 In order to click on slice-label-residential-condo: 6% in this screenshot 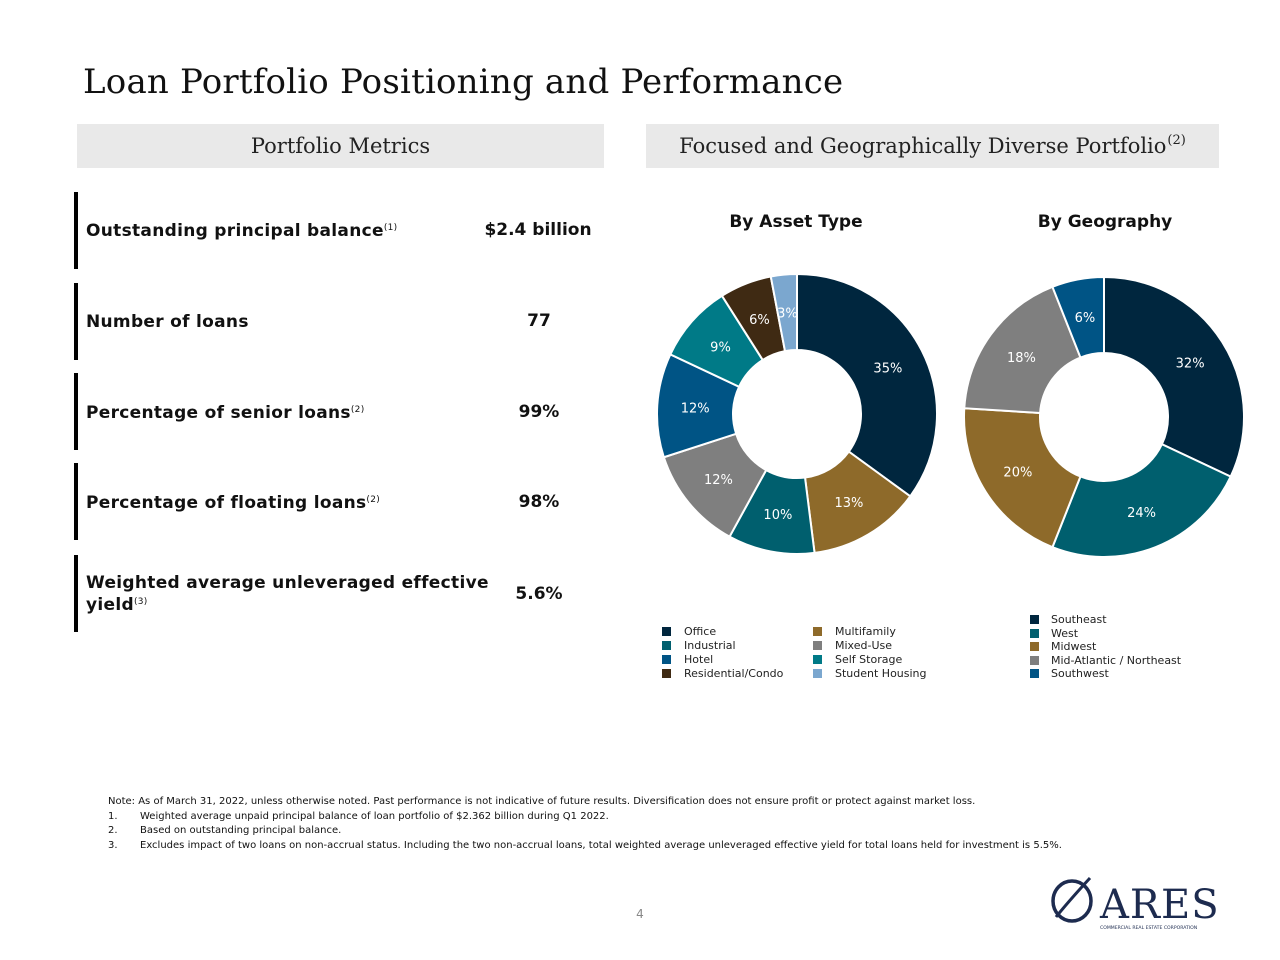, I will do `click(759, 320)`.